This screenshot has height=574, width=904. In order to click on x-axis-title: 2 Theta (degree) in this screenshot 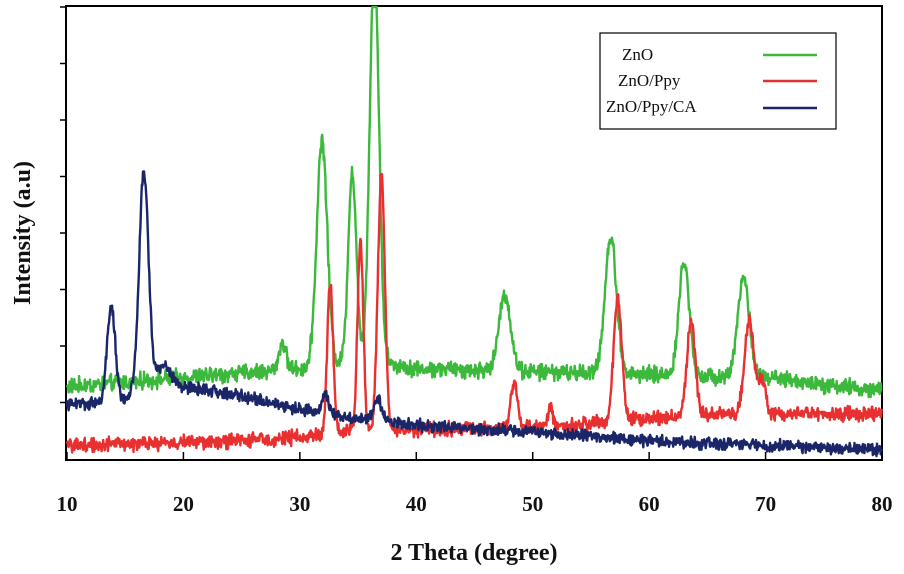, I will do `click(473, 553)`.